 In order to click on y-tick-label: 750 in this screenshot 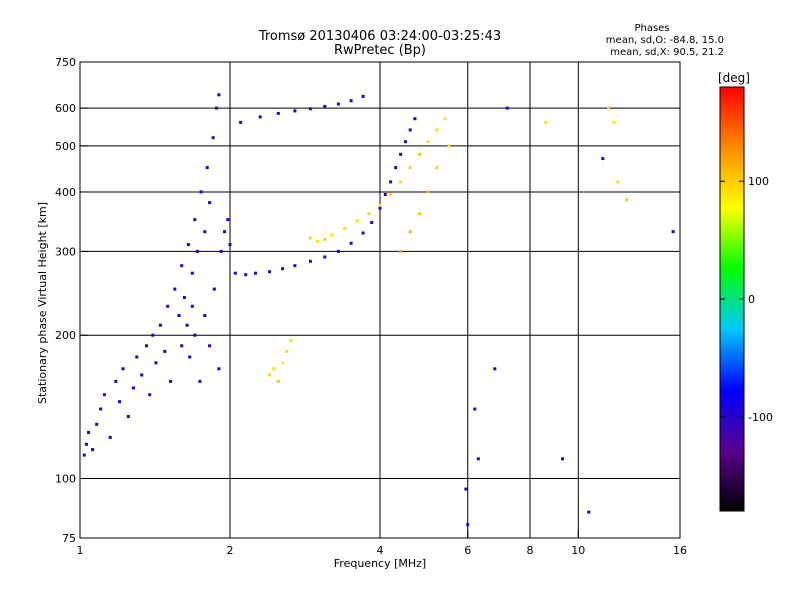, I will do `click(65, 62)`.